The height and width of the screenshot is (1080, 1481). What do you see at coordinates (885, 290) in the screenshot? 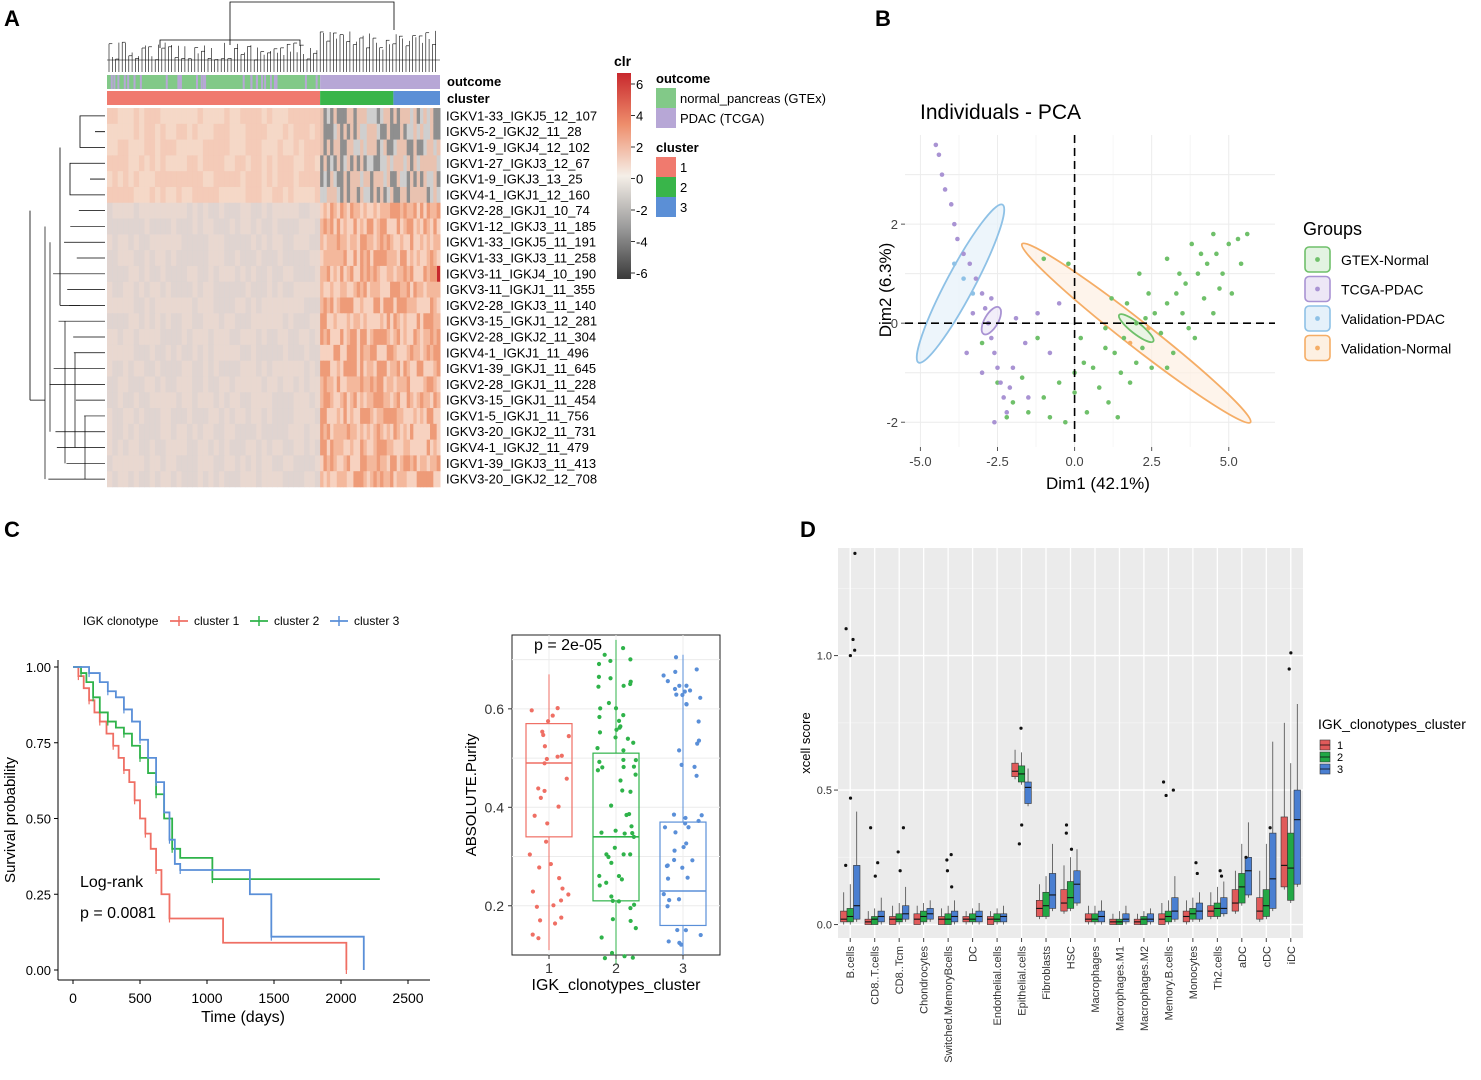
I see `pca-ylabel: Dim2 (6.3%)` at bounding box center [885, 290].